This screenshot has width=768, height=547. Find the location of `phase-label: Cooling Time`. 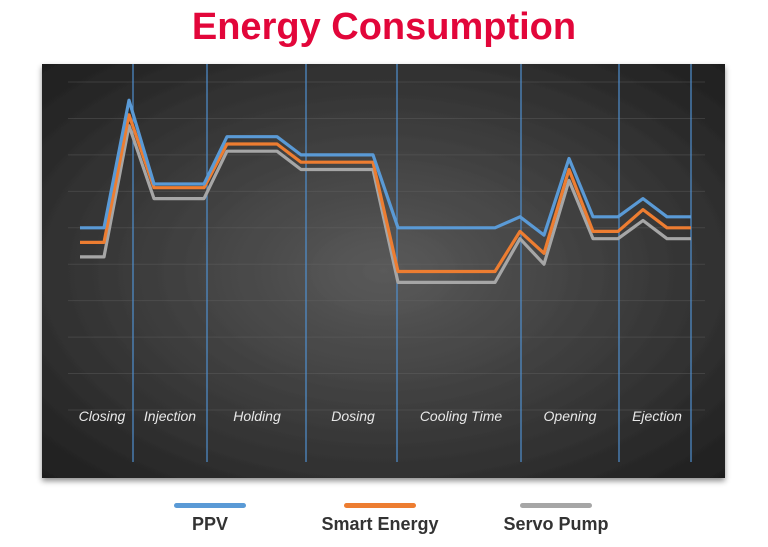

phase-label: Cooling Time is located at coordinates (461, 416).